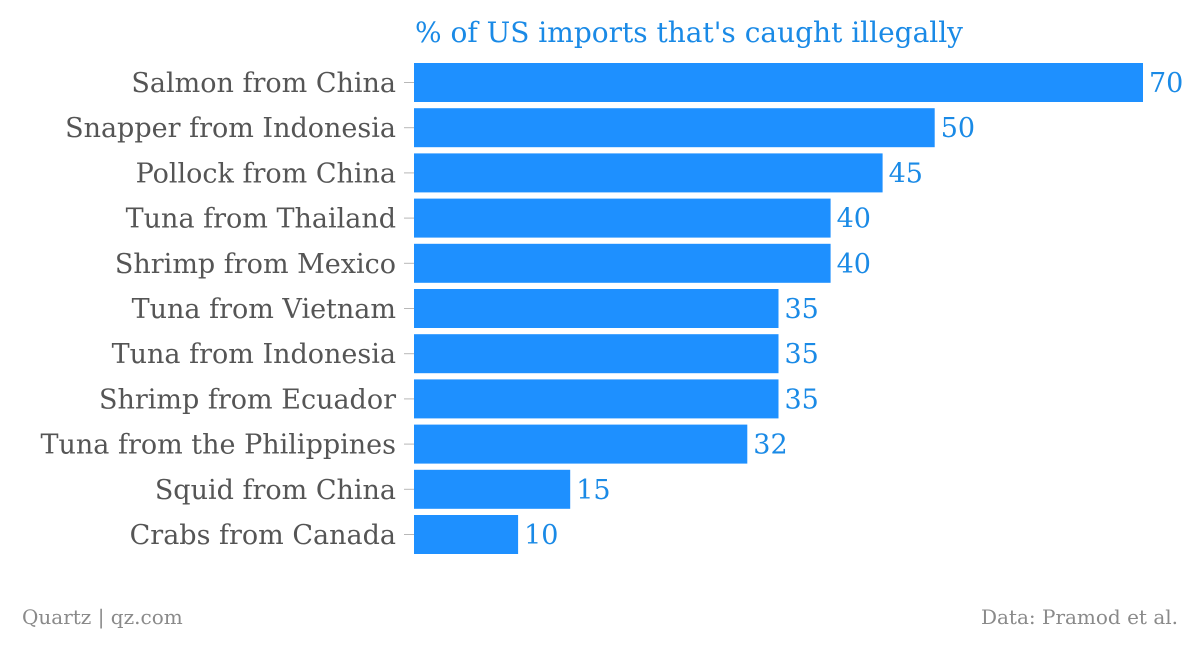  What do you see at coordinates (541, 535) in the screenshot?
I see `value-label: 10` at bounding box center [541, 535].